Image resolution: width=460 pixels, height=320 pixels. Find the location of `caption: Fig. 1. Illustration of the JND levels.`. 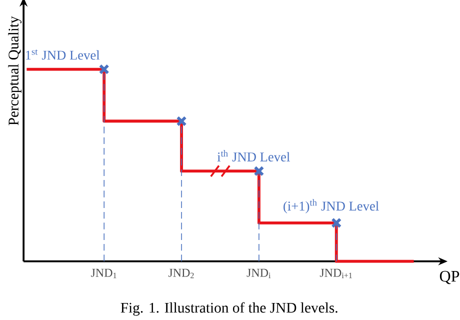

caption: Fig. 1. Illustration of the JND levels. is located at coordinates (229, 309).